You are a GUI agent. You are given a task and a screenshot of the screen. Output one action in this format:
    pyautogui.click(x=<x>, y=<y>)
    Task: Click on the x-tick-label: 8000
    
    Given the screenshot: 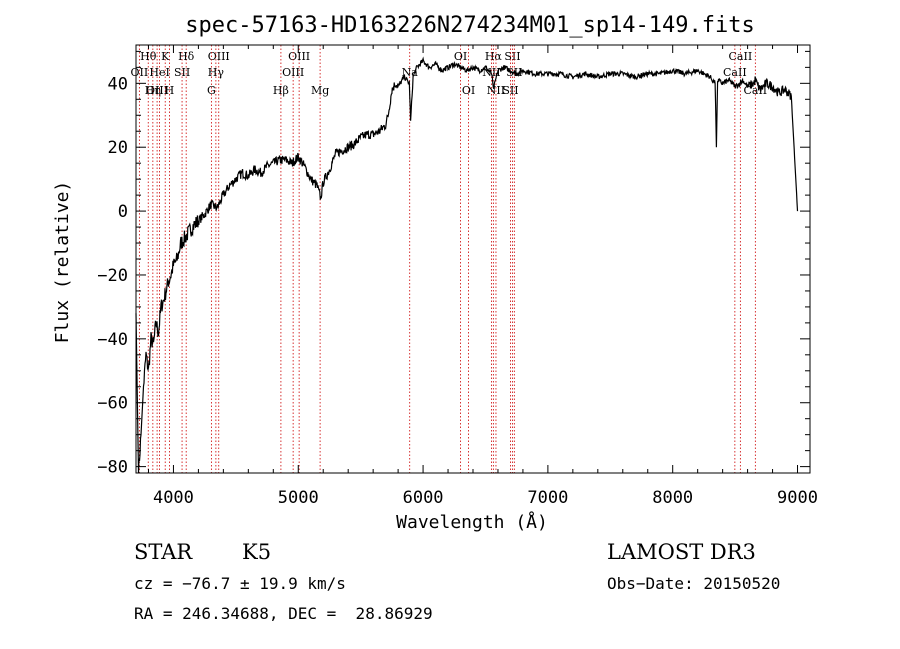 What is the action you would take?
    pyautogui.click(x=672, y=498)
    